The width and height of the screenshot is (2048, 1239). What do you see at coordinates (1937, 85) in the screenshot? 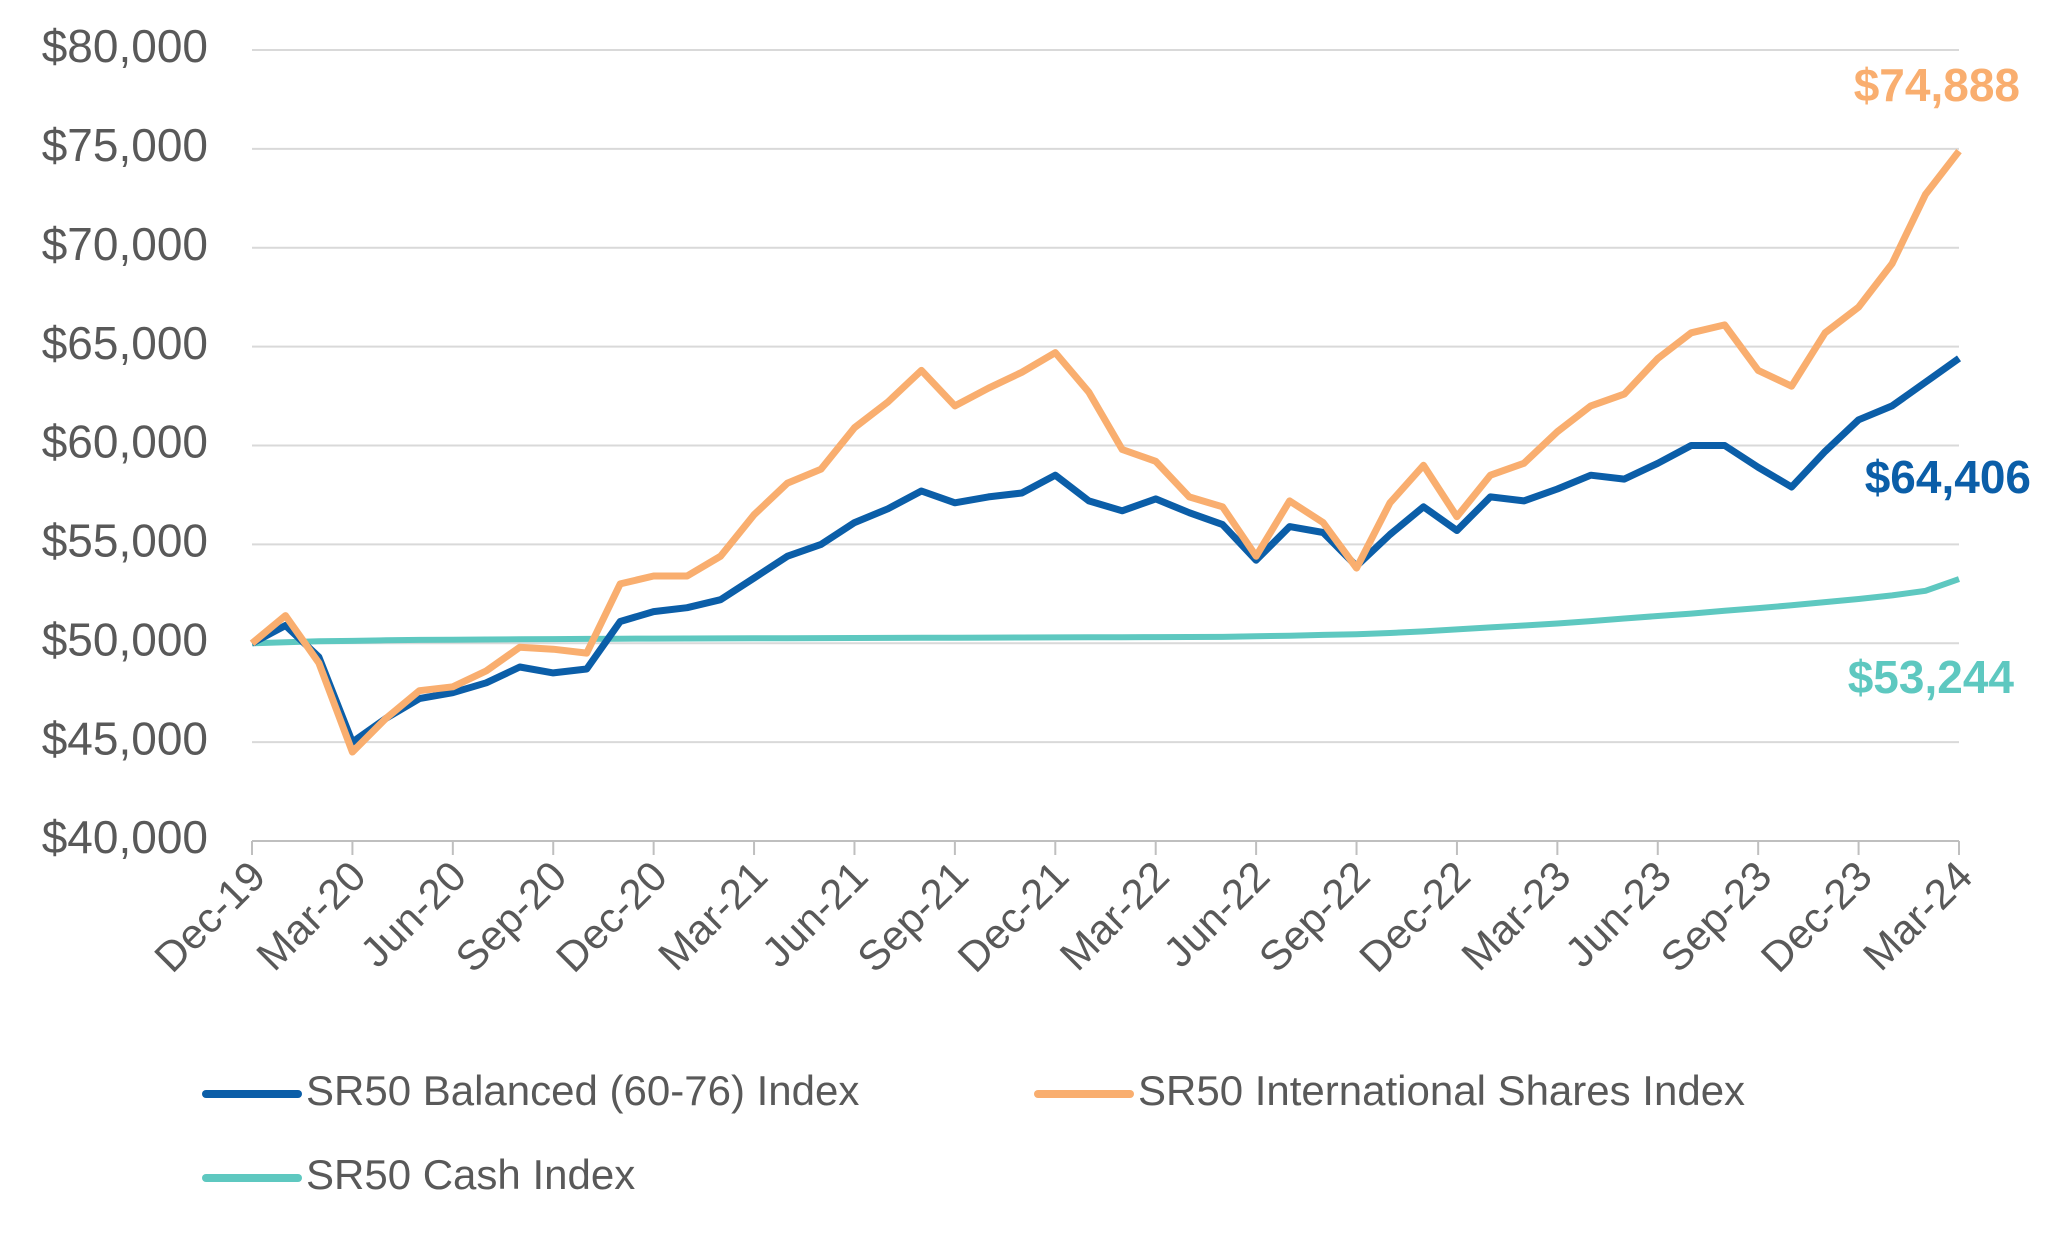
I see `end-label: $74,888` at bounding box center [1937, 85].